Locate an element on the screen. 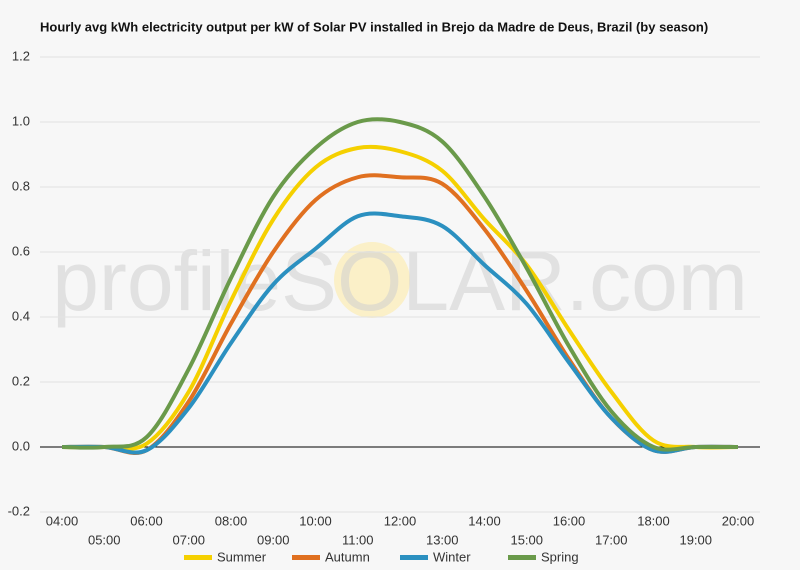  x-tick-label: 19:00 is located at coordinates (695, 539).